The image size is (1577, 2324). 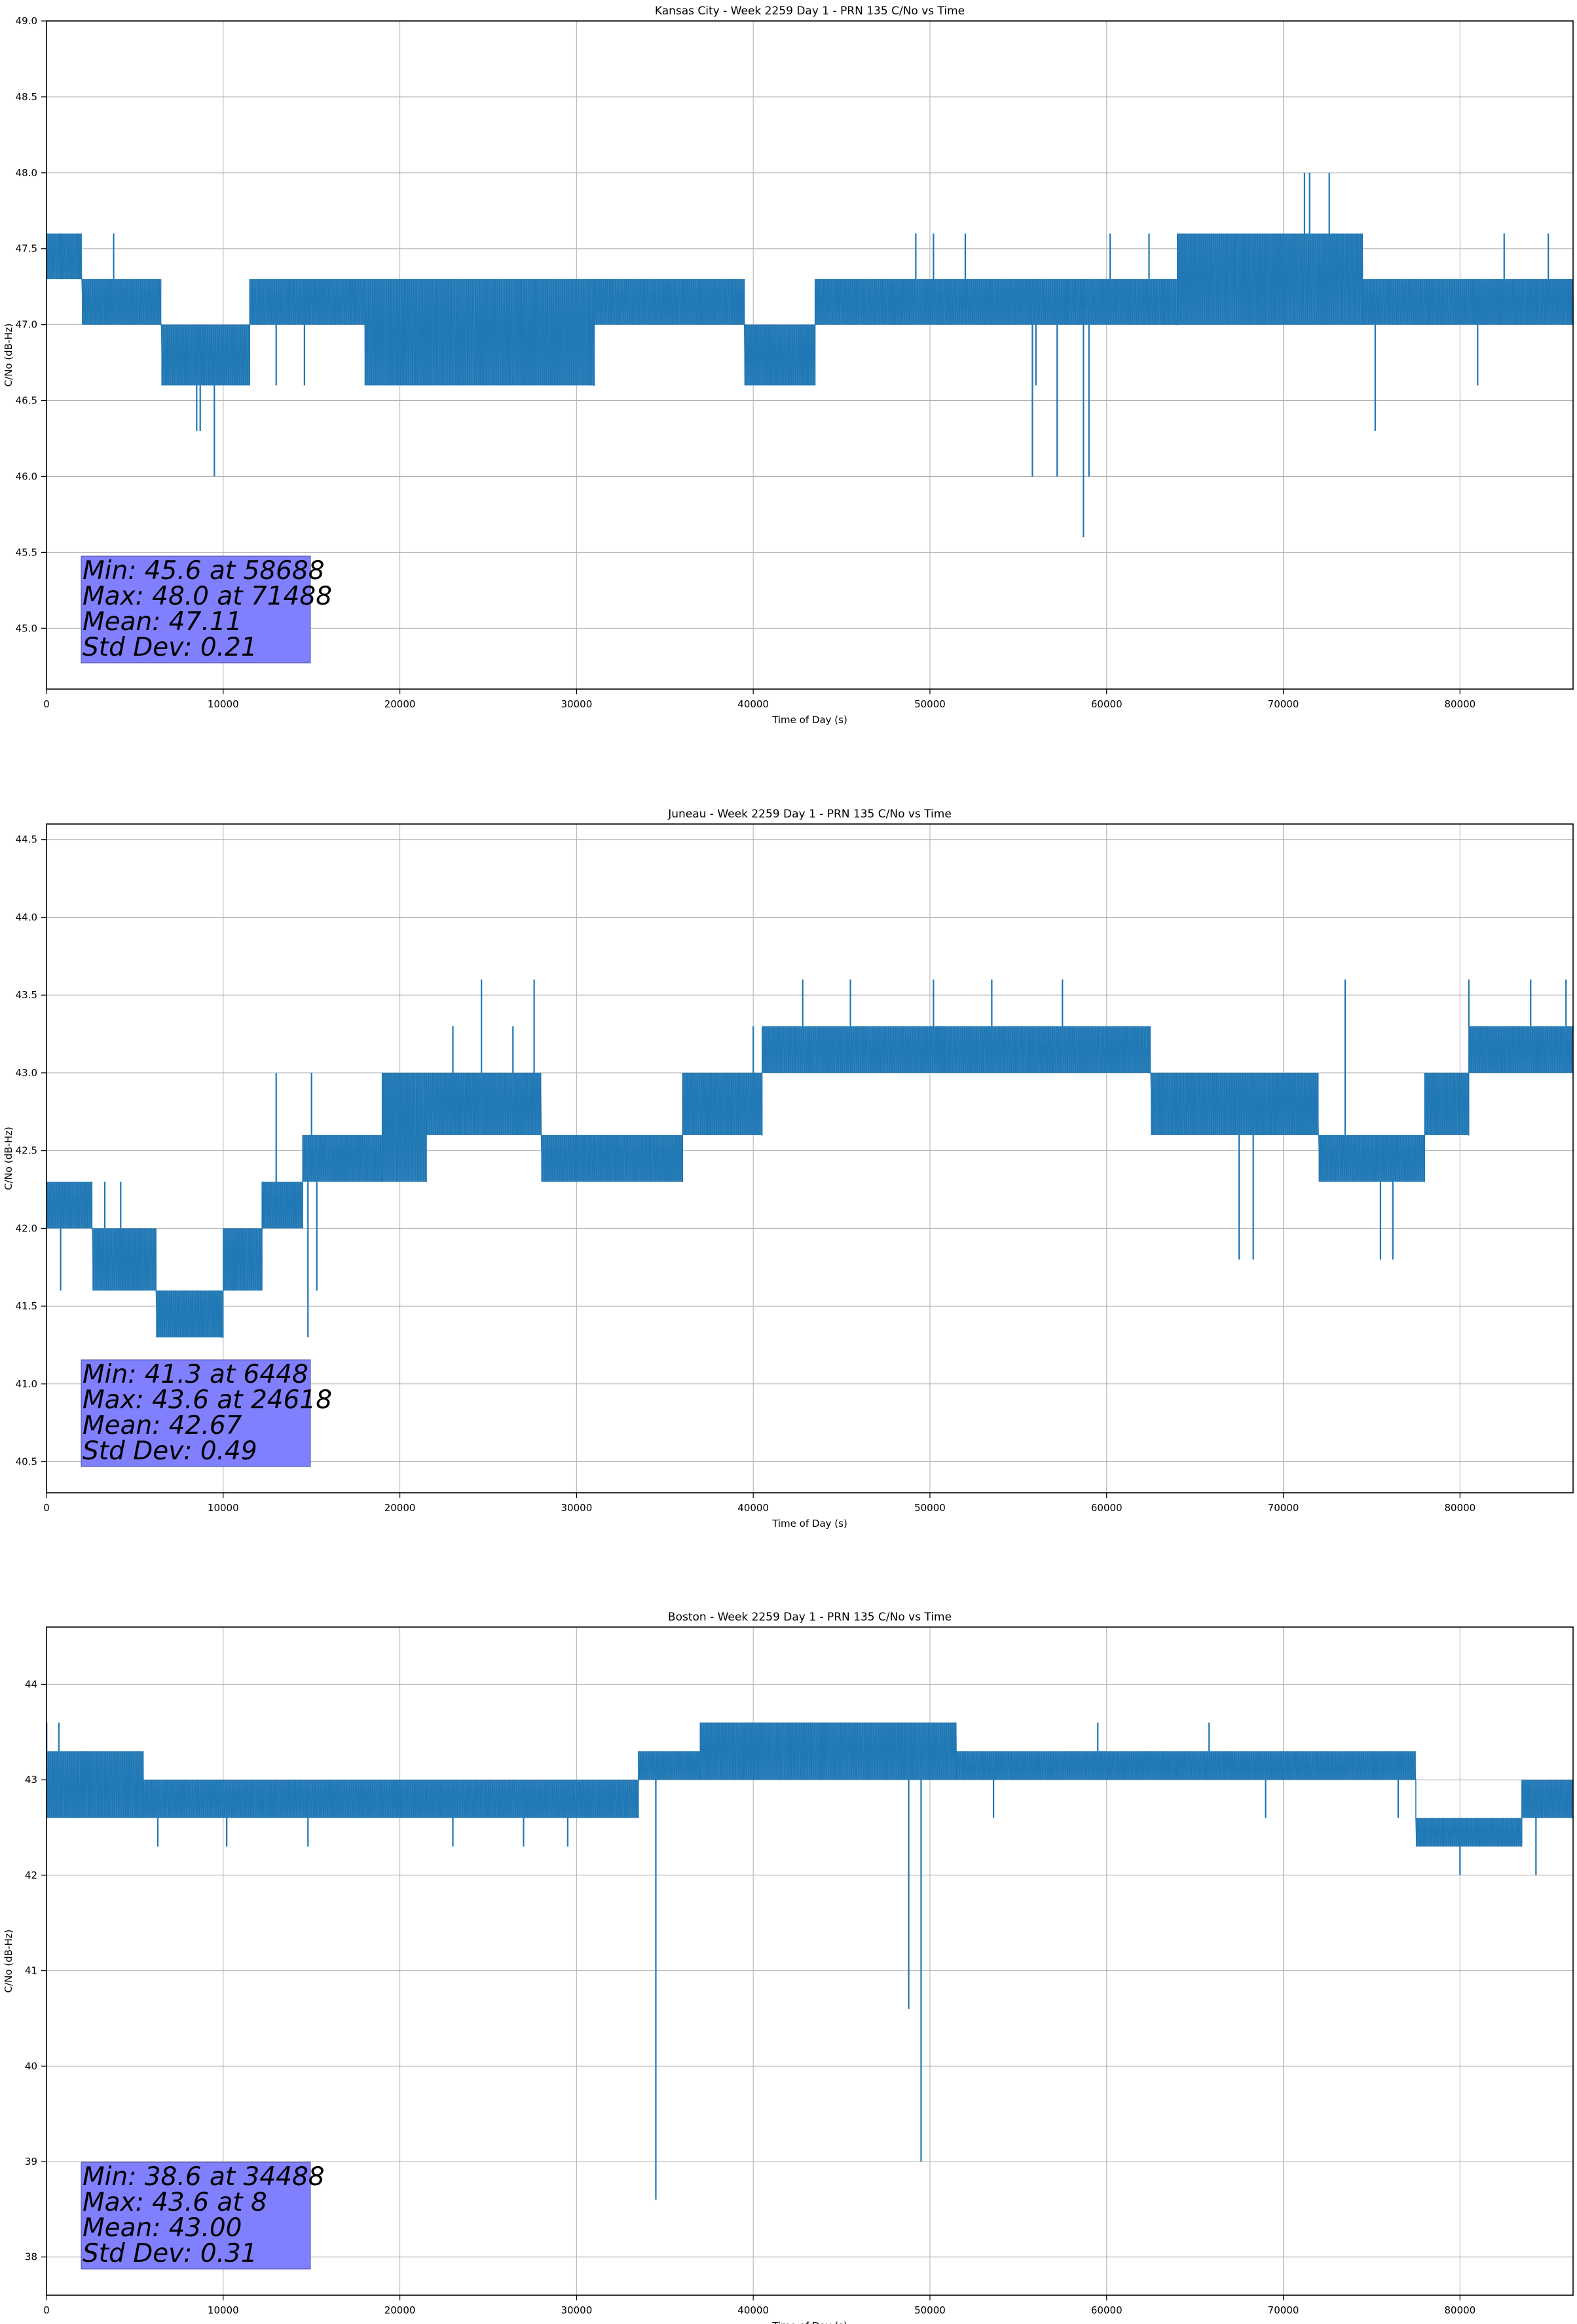 What do you see at coordinates (26, 1462) in the screenshot?
I see `y-tick-label: 40.5` at bounding box center [26, 1462].